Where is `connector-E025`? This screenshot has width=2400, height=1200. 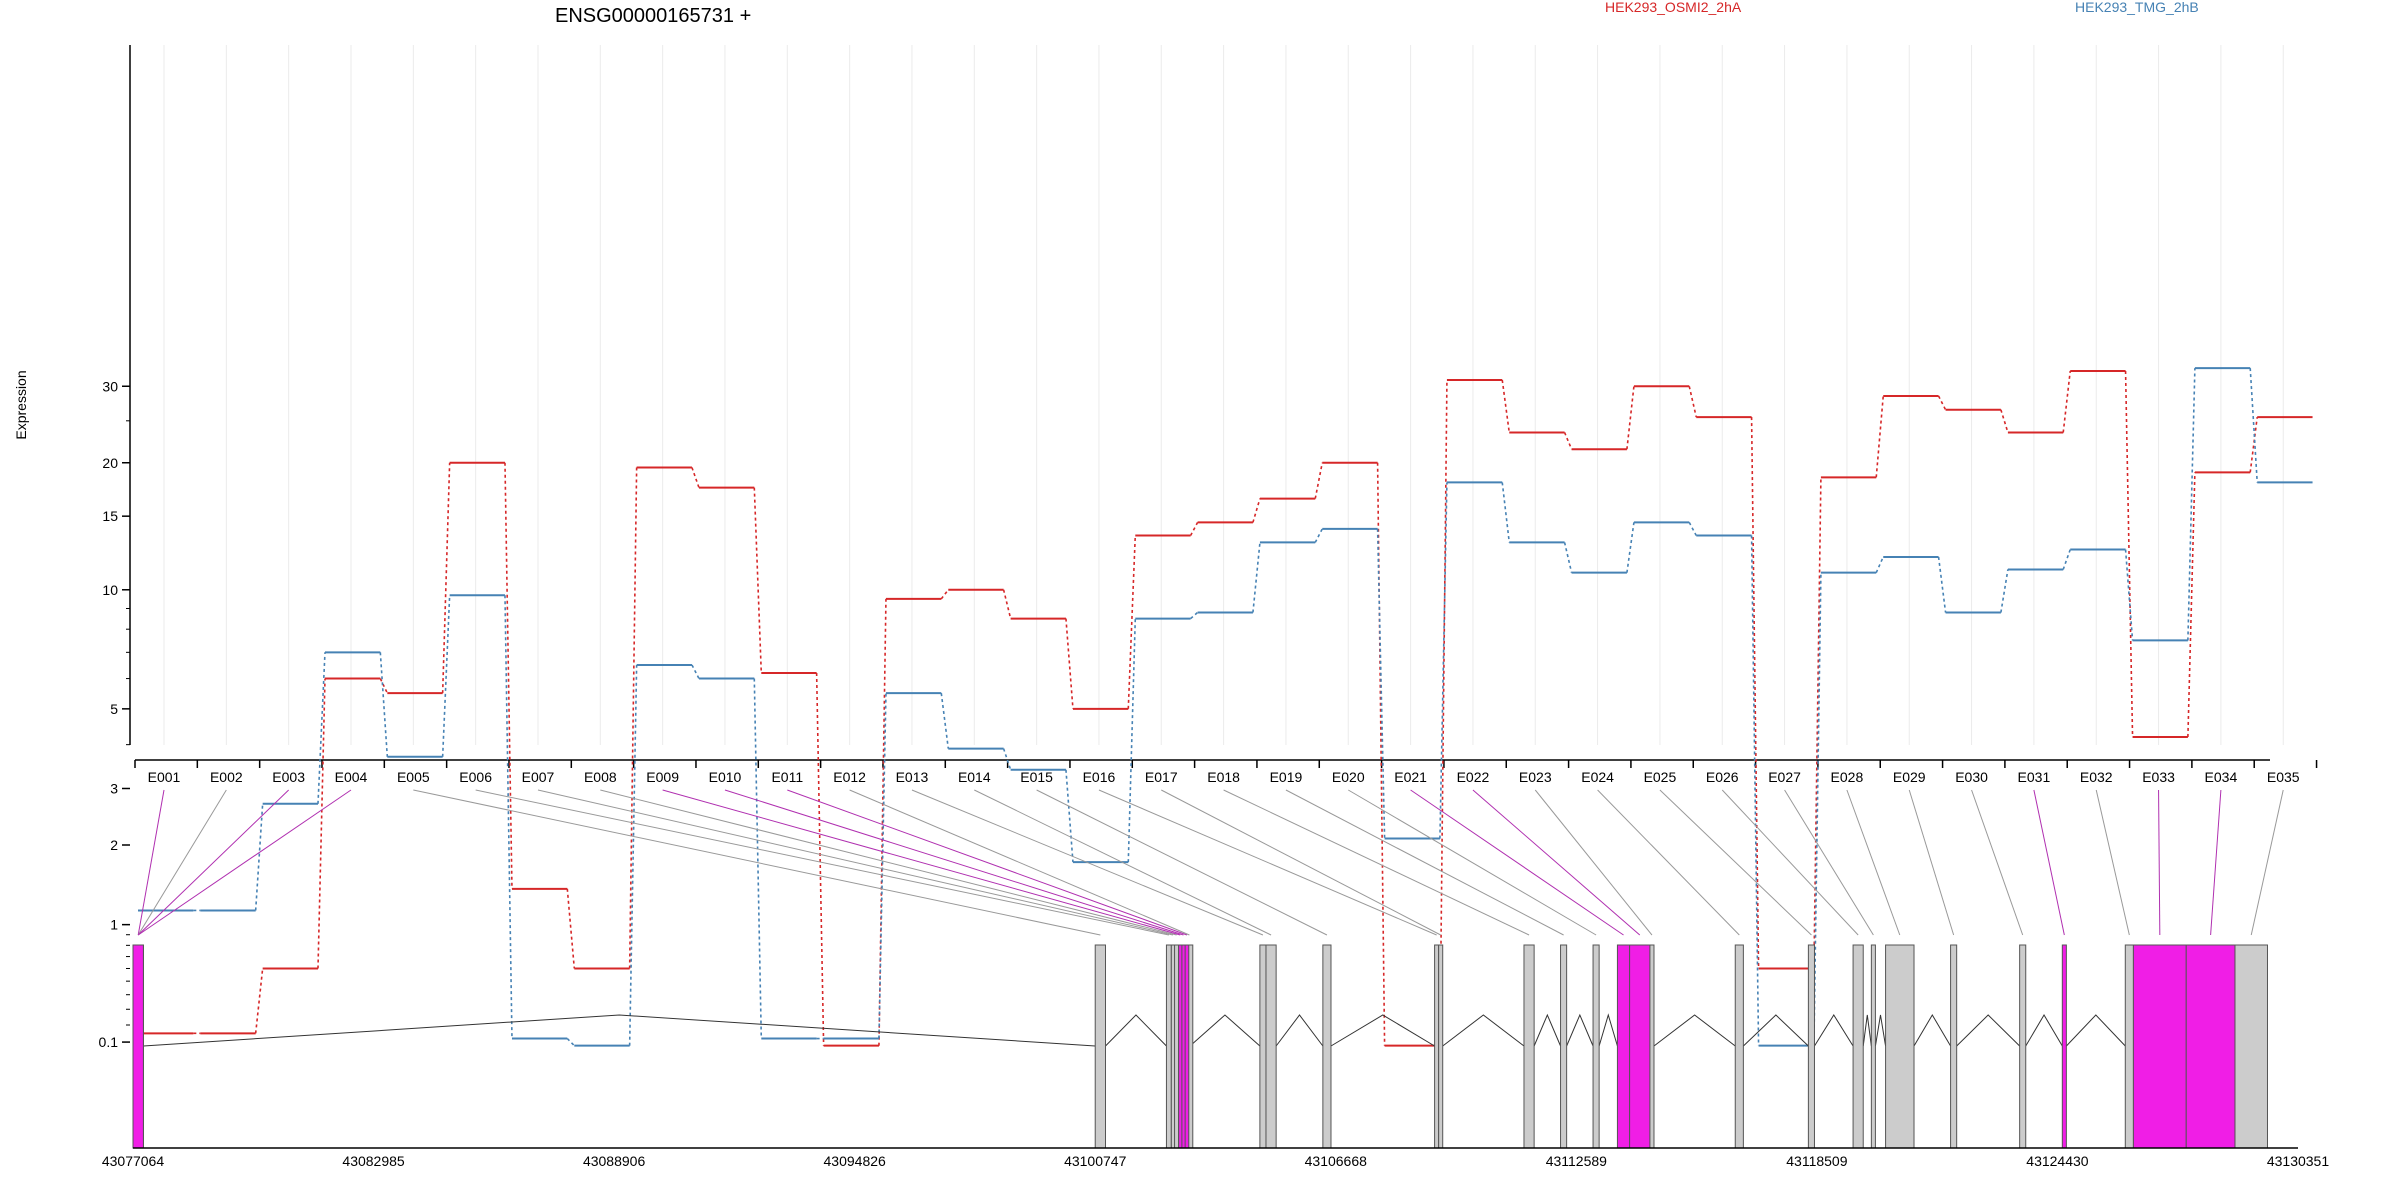 connector-E025 is located at coordinates (1735, 862).